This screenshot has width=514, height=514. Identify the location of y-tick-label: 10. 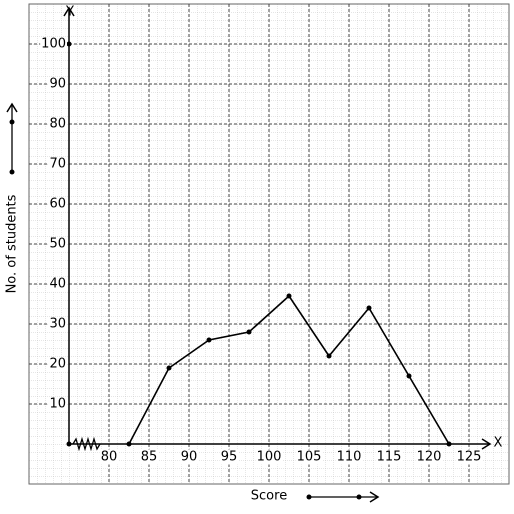
(57, 404).